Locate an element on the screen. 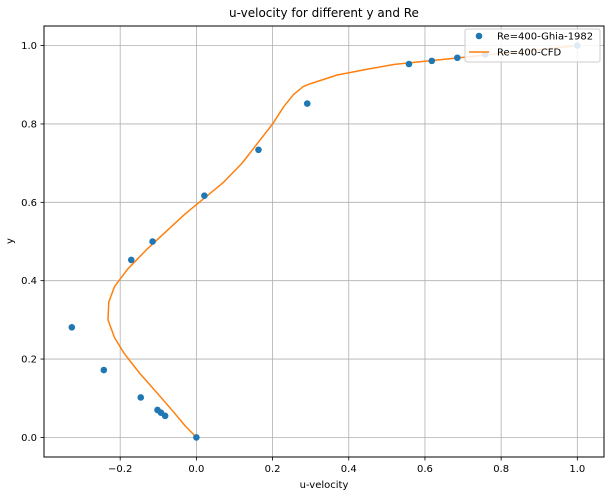  y-tick-label: 0.8 is located at coordinates (29, 124).